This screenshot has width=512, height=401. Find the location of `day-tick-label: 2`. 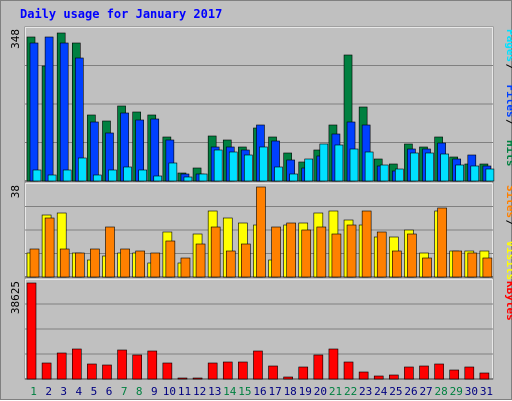

day-tick-label: 2 is located at coordinates (48, 391).